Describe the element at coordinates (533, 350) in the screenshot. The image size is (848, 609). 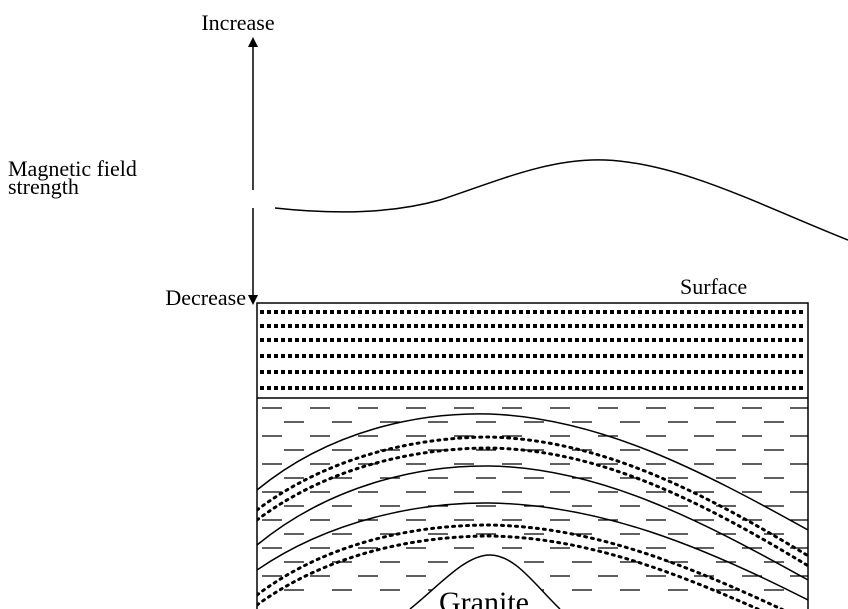
I see `sandstone-layer` at that location.